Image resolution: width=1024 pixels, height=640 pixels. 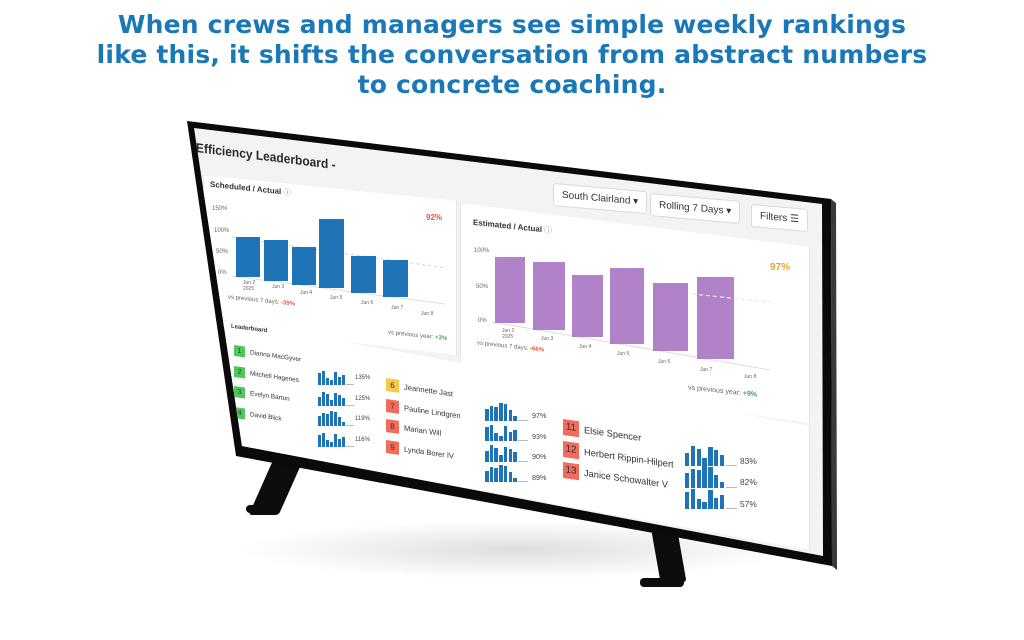 I want to click on rank-badge: 6, so click(x=392, y=385).